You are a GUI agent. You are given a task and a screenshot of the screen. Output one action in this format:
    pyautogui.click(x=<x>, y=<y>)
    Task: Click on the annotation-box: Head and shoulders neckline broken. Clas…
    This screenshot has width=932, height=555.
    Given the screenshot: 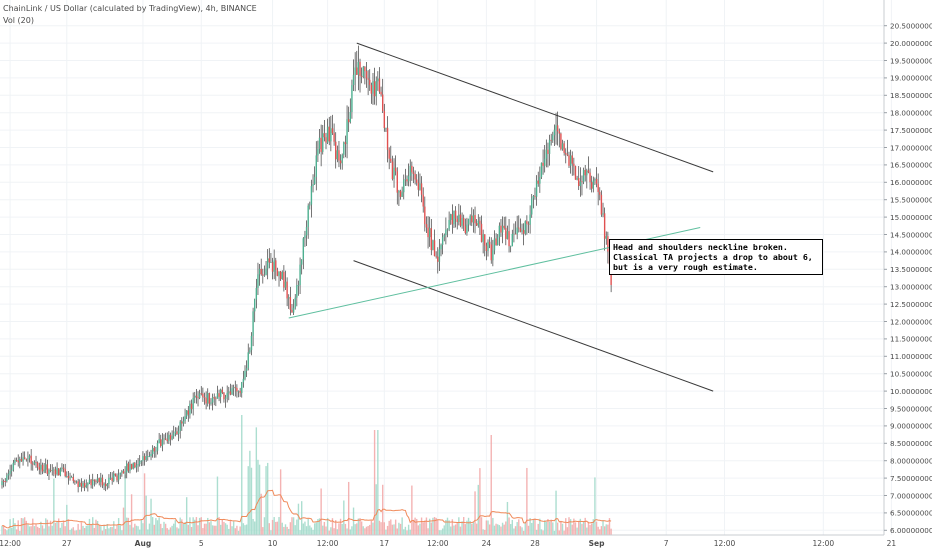 What is the action you would take?
    pyautogui.click(x=716, y=257)
    